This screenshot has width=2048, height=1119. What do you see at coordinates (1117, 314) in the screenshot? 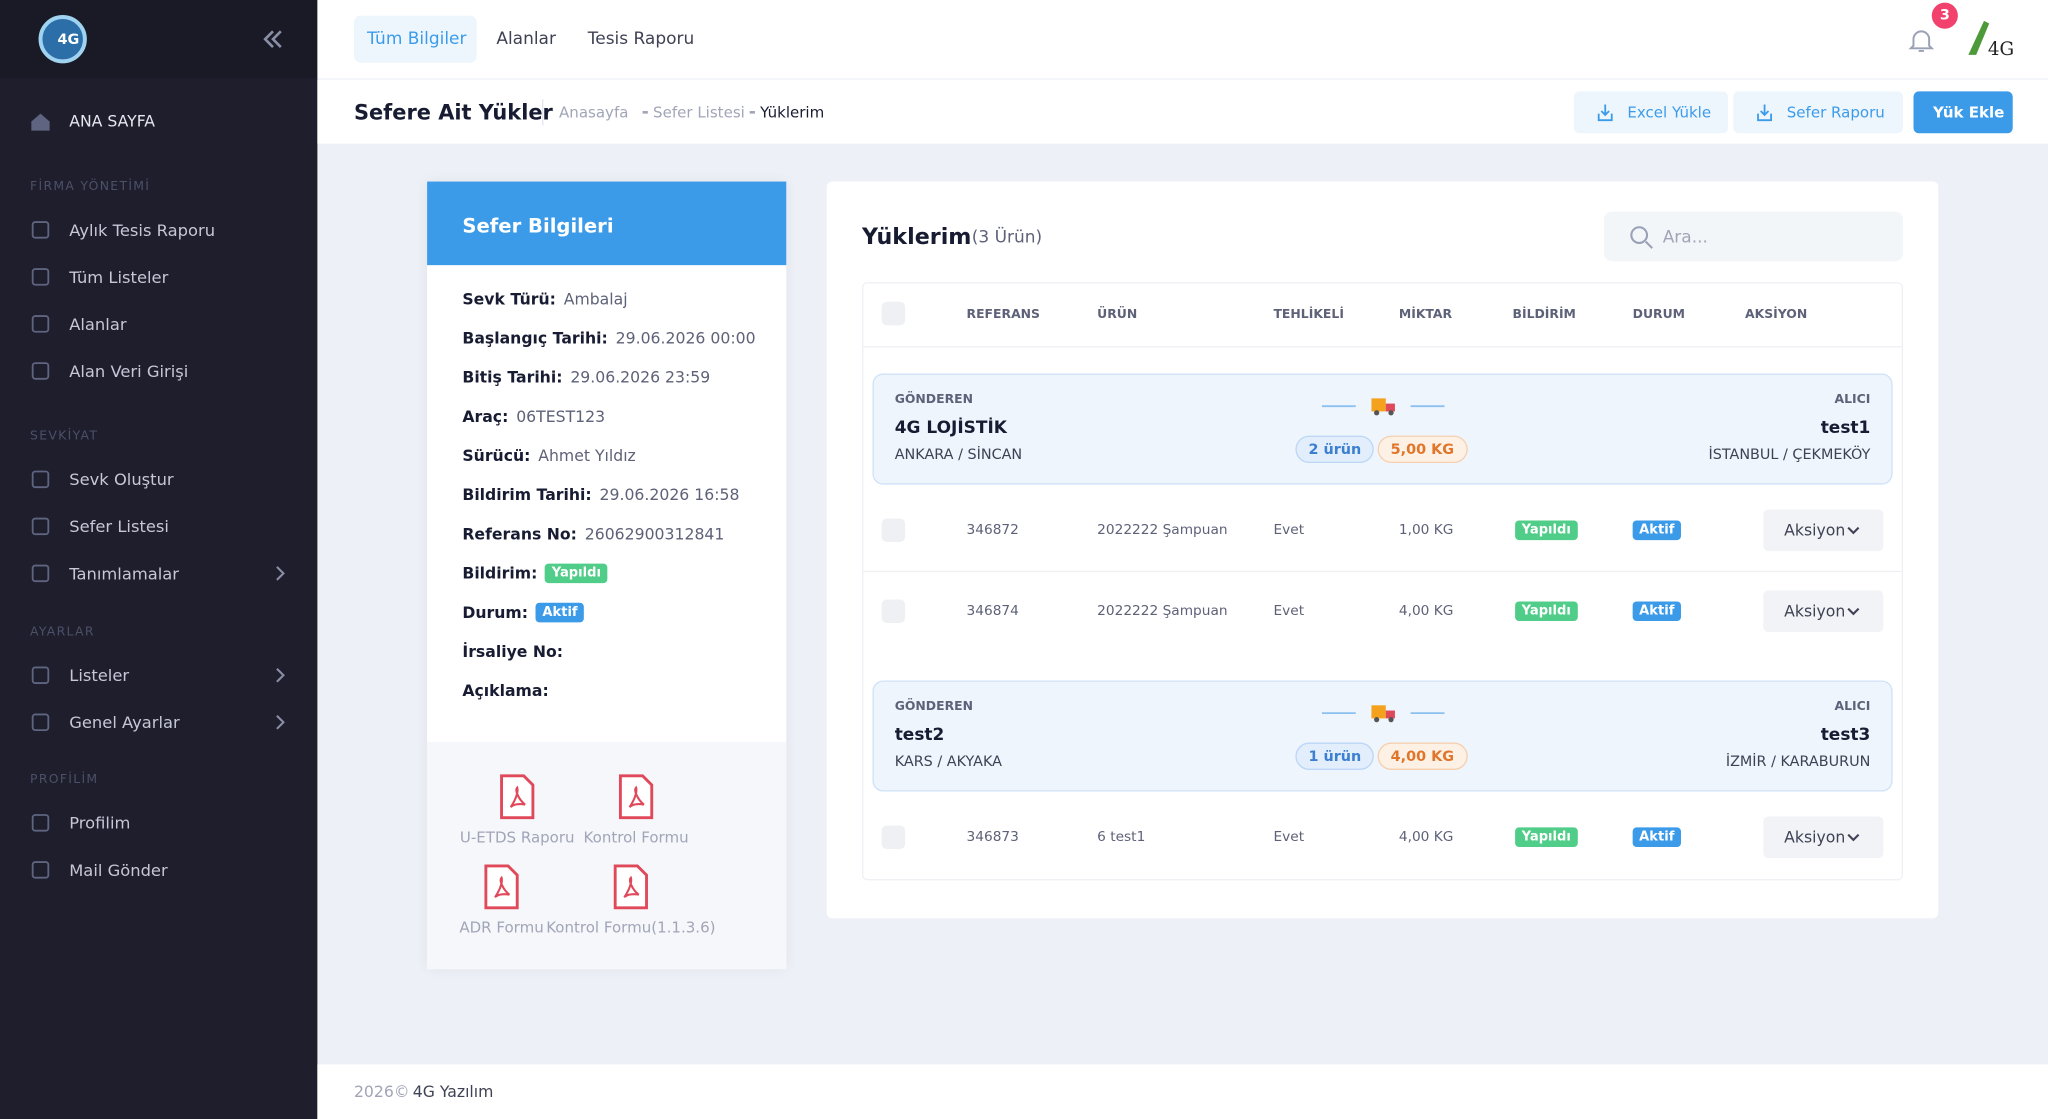
I see `column-header: ÜRÜN` at bounding box center [1117, 314].